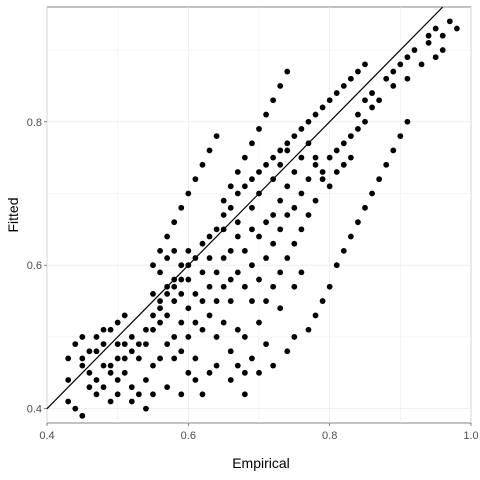  I want to click on x-tick-label: 0.4, so click(46, 436).